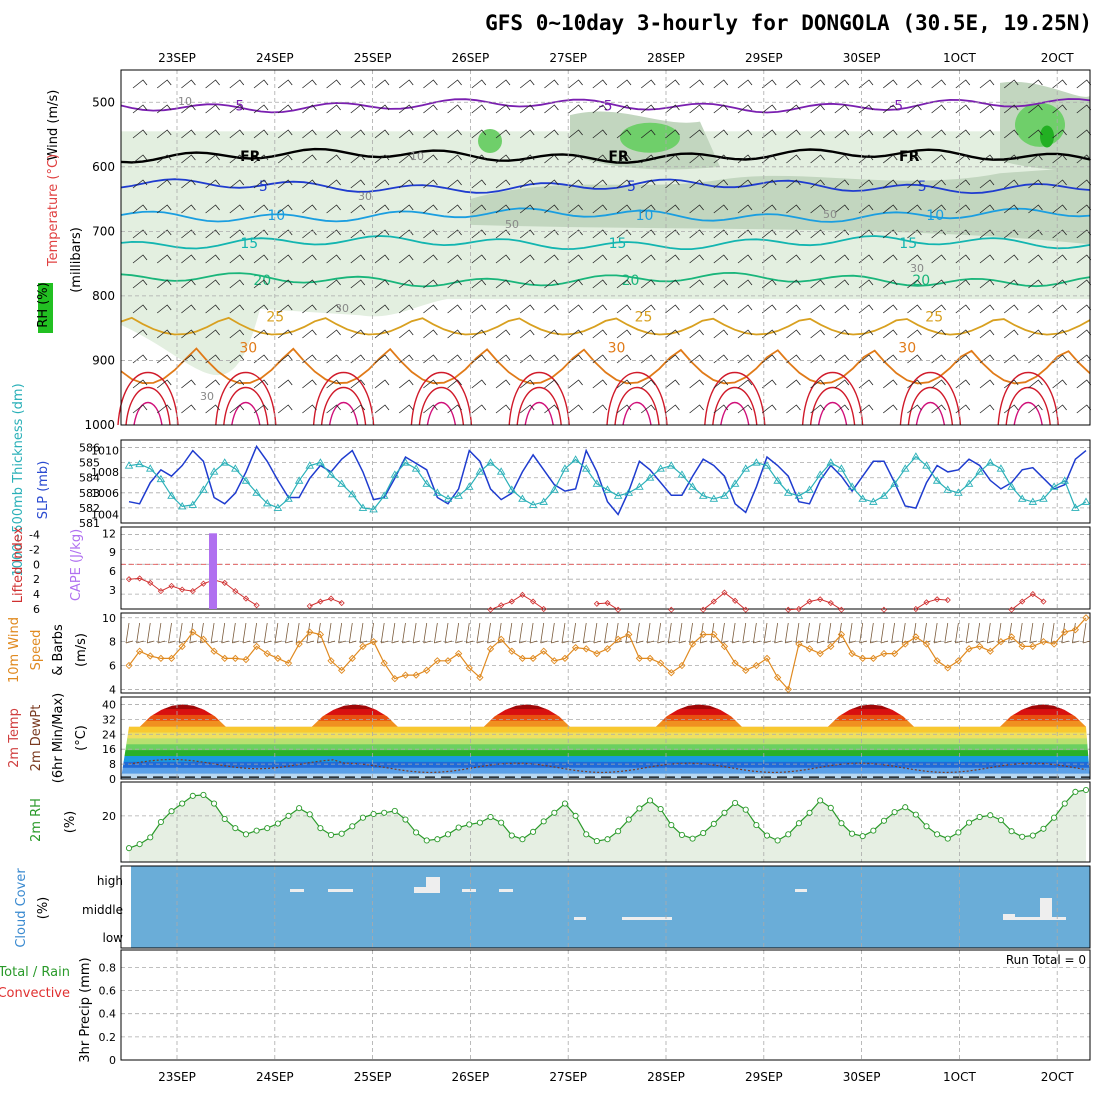  Describe the element at coordinates (43, 908) in the screenshot. I see `cloud-unit-label: (%)` at that location.